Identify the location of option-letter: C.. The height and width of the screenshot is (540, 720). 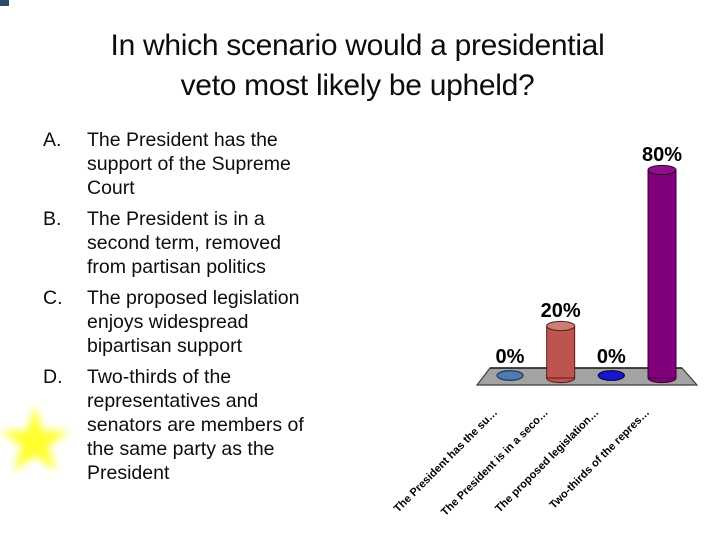
(53, 298).